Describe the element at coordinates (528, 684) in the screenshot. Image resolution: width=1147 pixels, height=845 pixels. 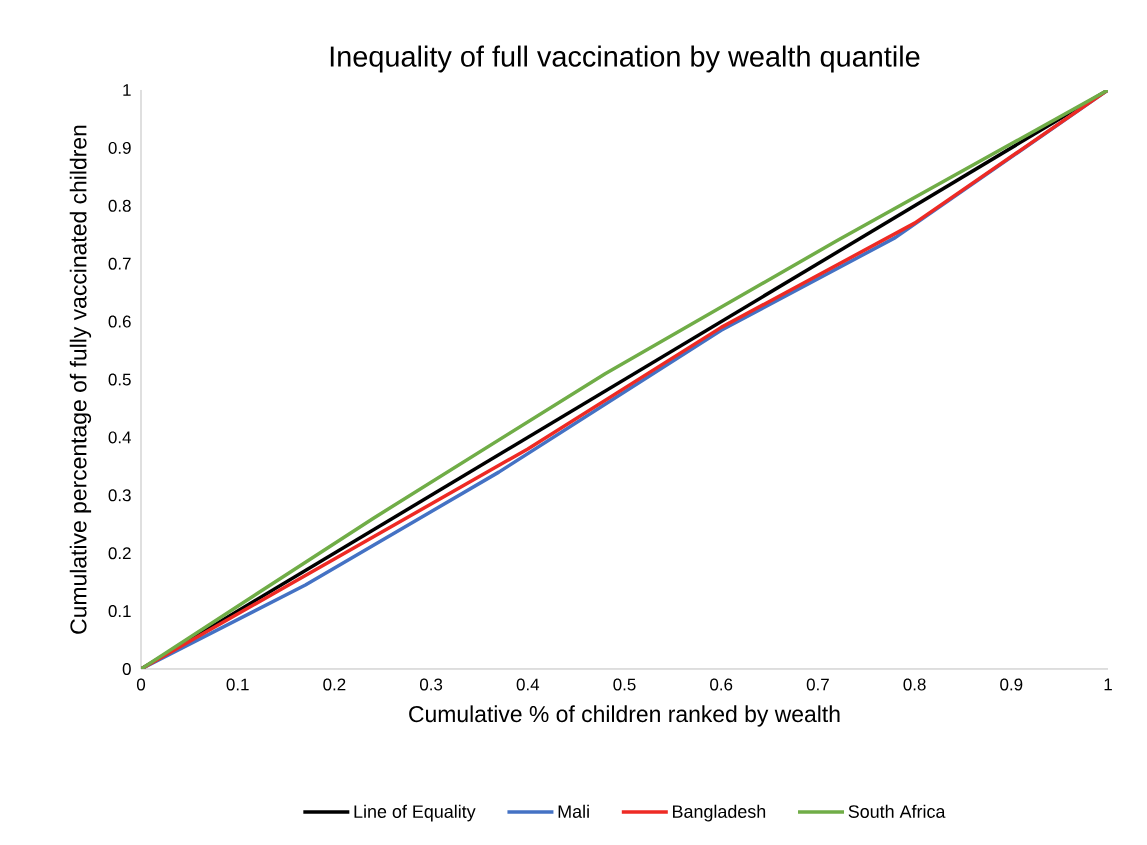
I see `x-tick-label: 0.4` at that location.